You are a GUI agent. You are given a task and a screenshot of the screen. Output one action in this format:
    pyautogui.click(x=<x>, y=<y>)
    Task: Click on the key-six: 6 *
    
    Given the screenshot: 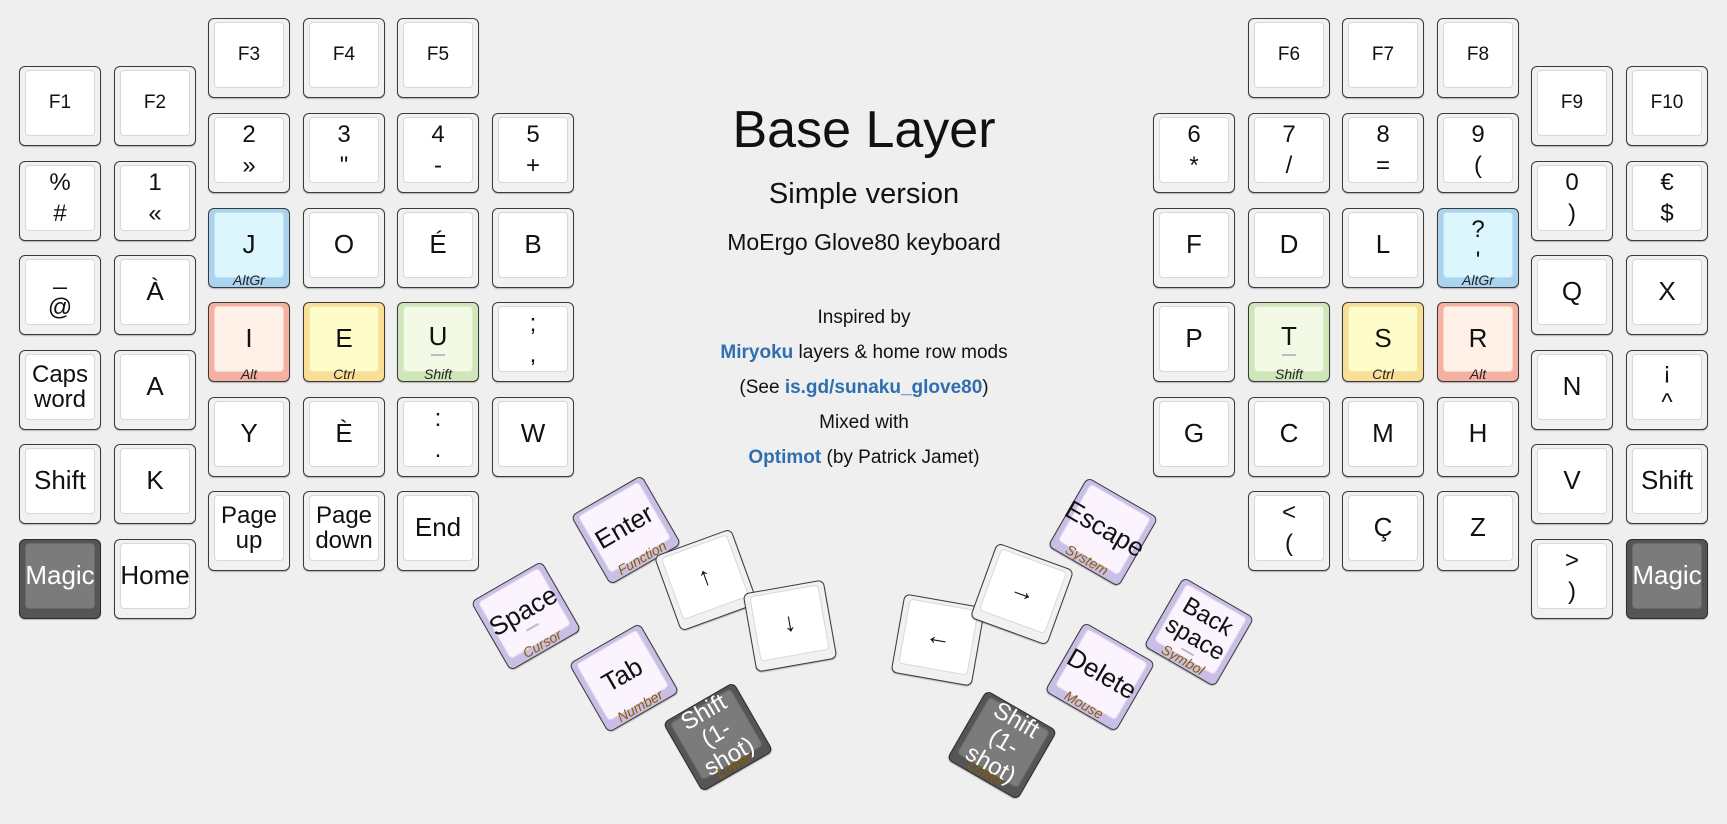 What is the action you would take?
    pyautogui.click(x=1194, y=153)
    